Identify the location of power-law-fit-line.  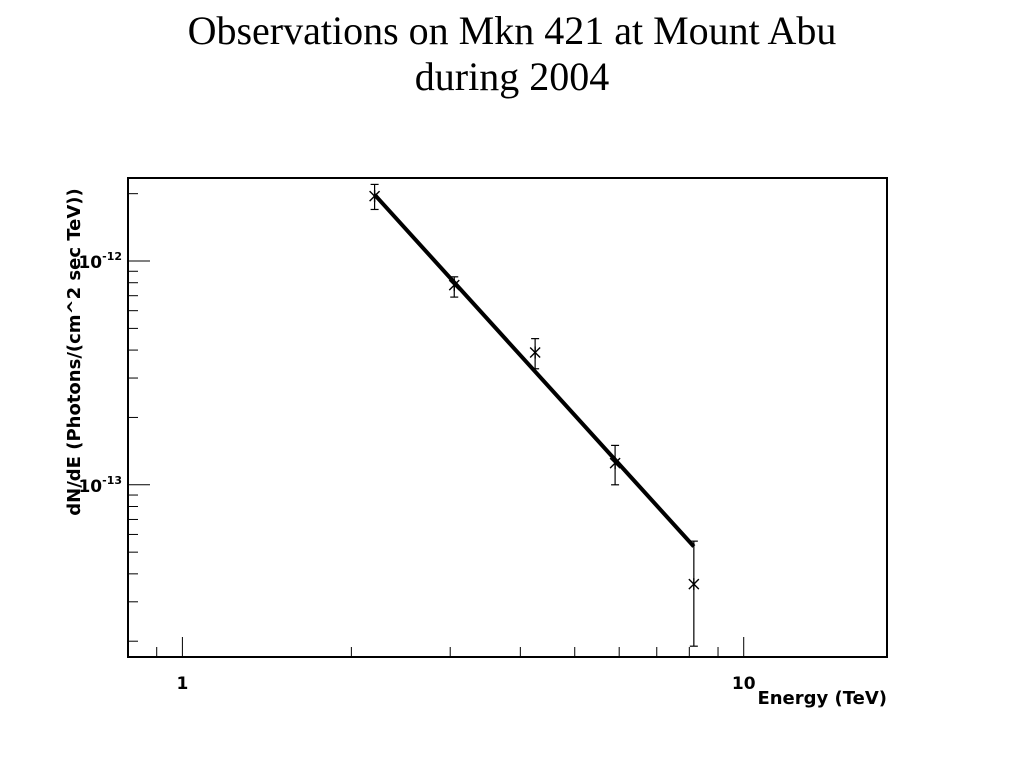
(534, 370).